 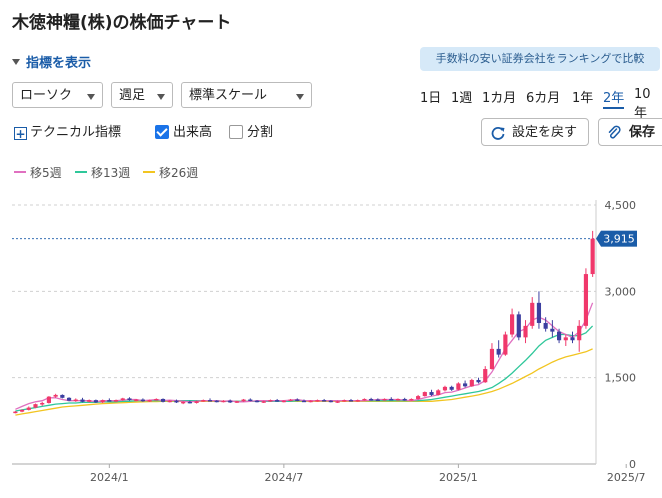 What do you see at coordinates (179, 173) in the screenshot?
I see `legend-ma26-label: 移26週` at bounding box center [179, 173].